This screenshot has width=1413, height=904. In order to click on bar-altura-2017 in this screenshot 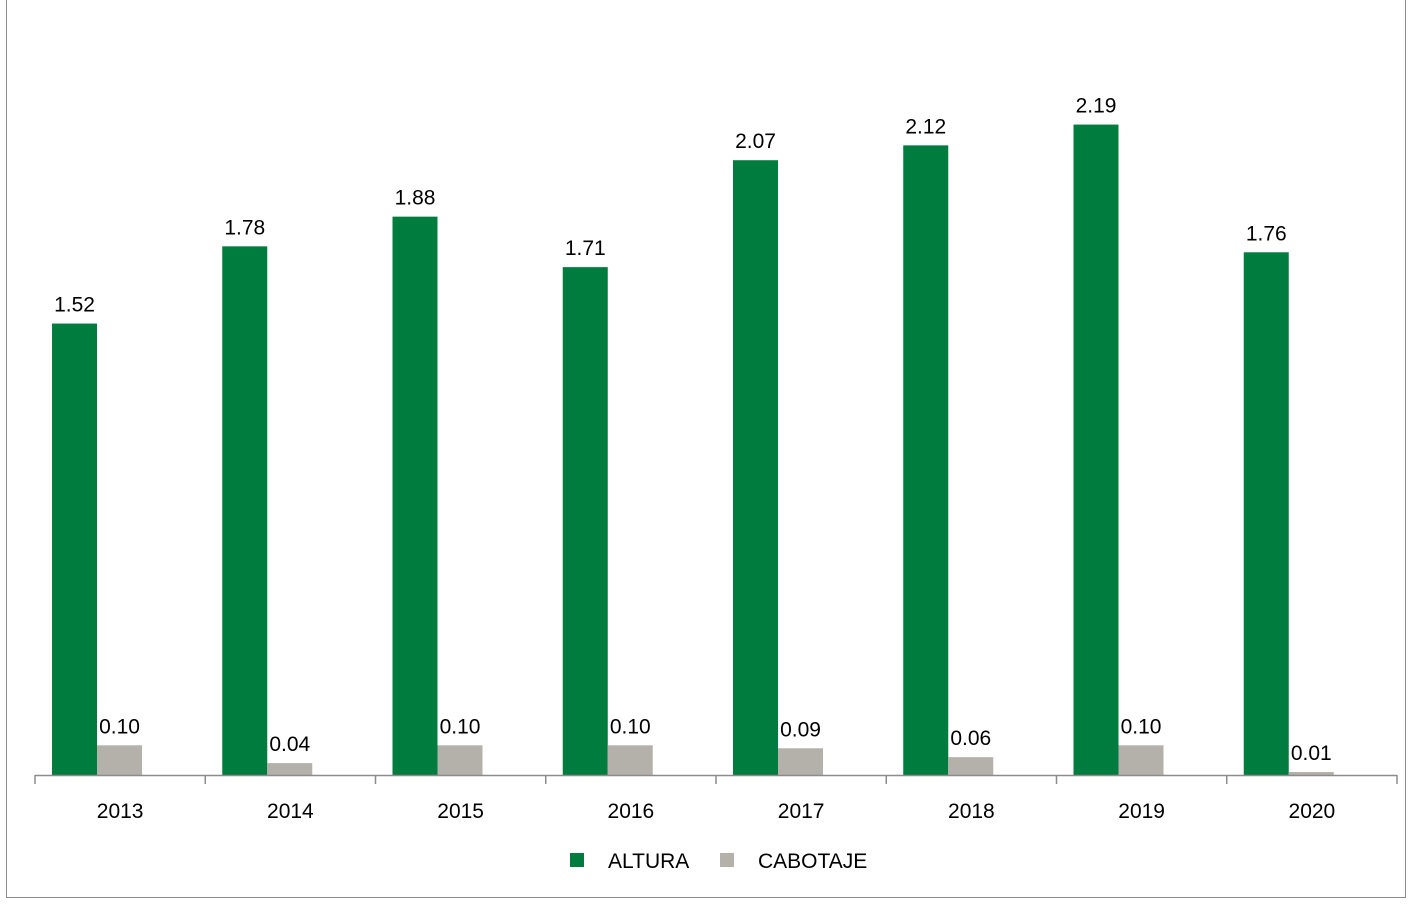, I will do `click(755, 467)`.